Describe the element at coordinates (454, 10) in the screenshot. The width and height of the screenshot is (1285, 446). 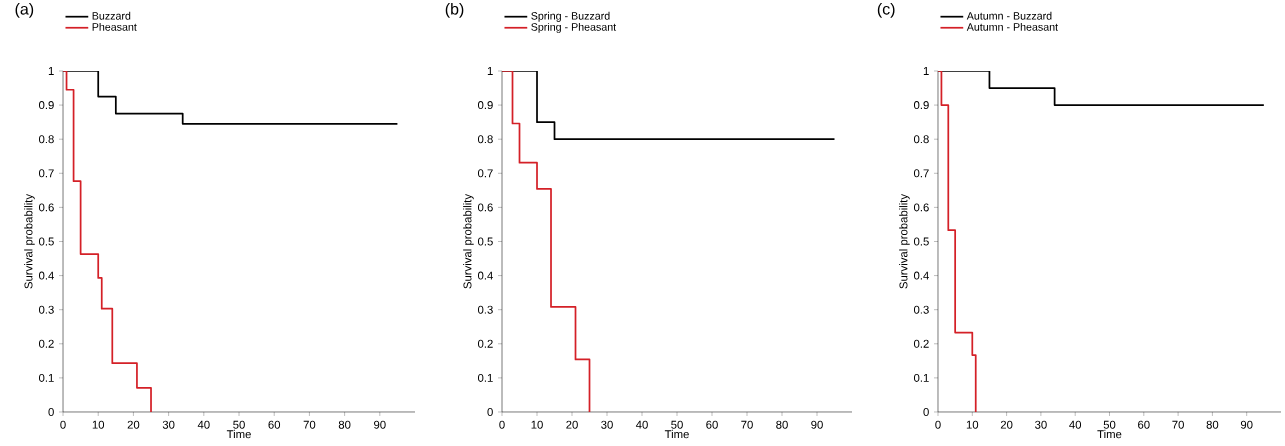
I see `chart-title: (b)` at that location.